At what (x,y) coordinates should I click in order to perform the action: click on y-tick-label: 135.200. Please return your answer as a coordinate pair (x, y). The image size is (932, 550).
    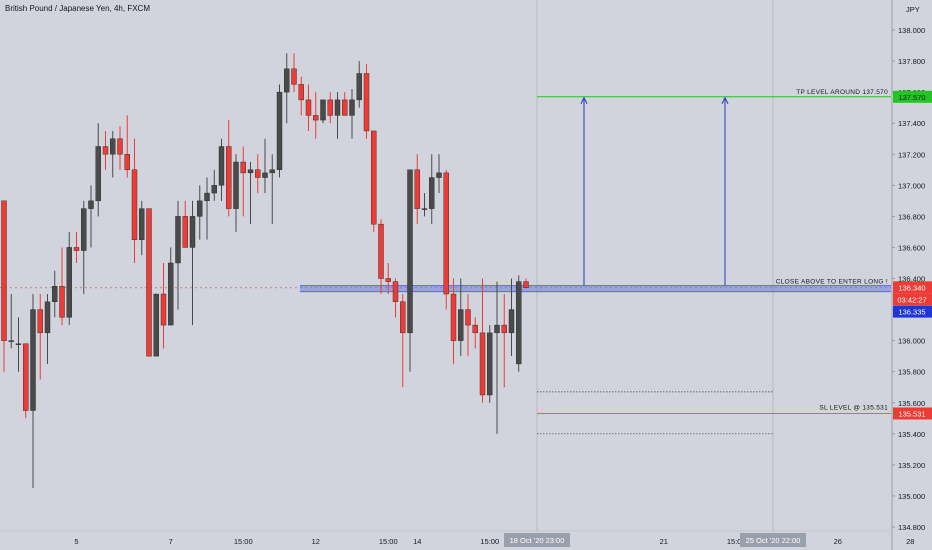
    Looking at the image, I should click on (911, 465).